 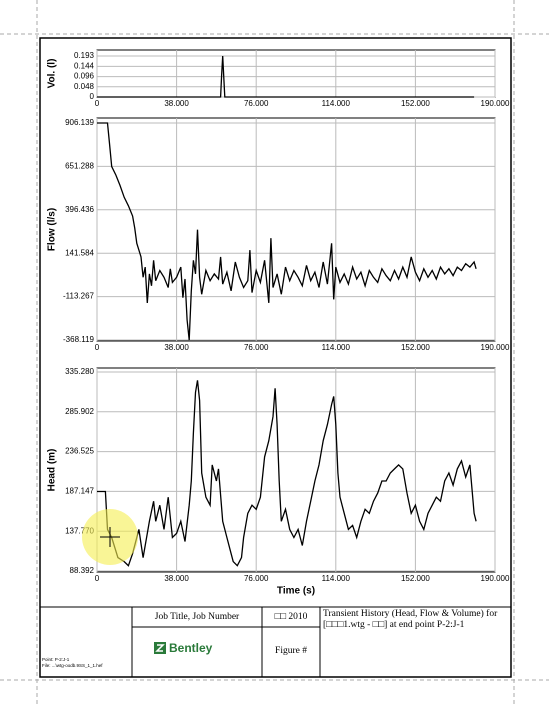 What do you see at coordinates (56, 659) in the screenshot?
I see `point-label: Point: P-2:J-1` at bounding box center [56, 659].